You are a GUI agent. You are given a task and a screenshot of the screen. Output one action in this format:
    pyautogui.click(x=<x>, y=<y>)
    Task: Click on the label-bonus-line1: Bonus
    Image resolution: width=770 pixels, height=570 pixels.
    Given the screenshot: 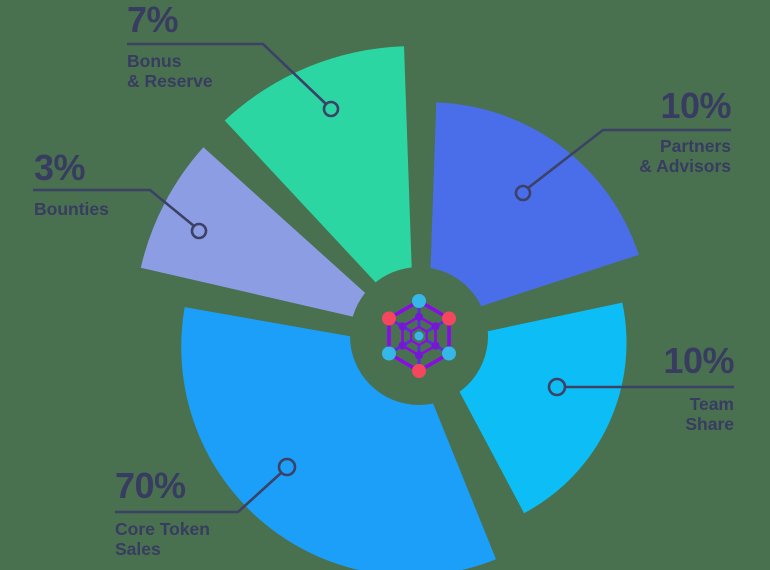 What is the action you would take?
    pyautogui.click(x=154, y=61)
    